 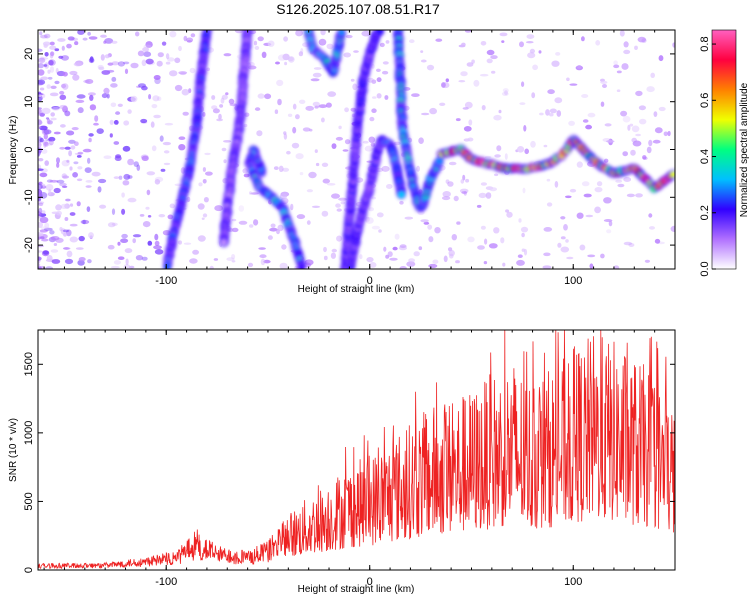 I want to click on spectrogram-y-tick-label: 10, so click(x=29, y=102).